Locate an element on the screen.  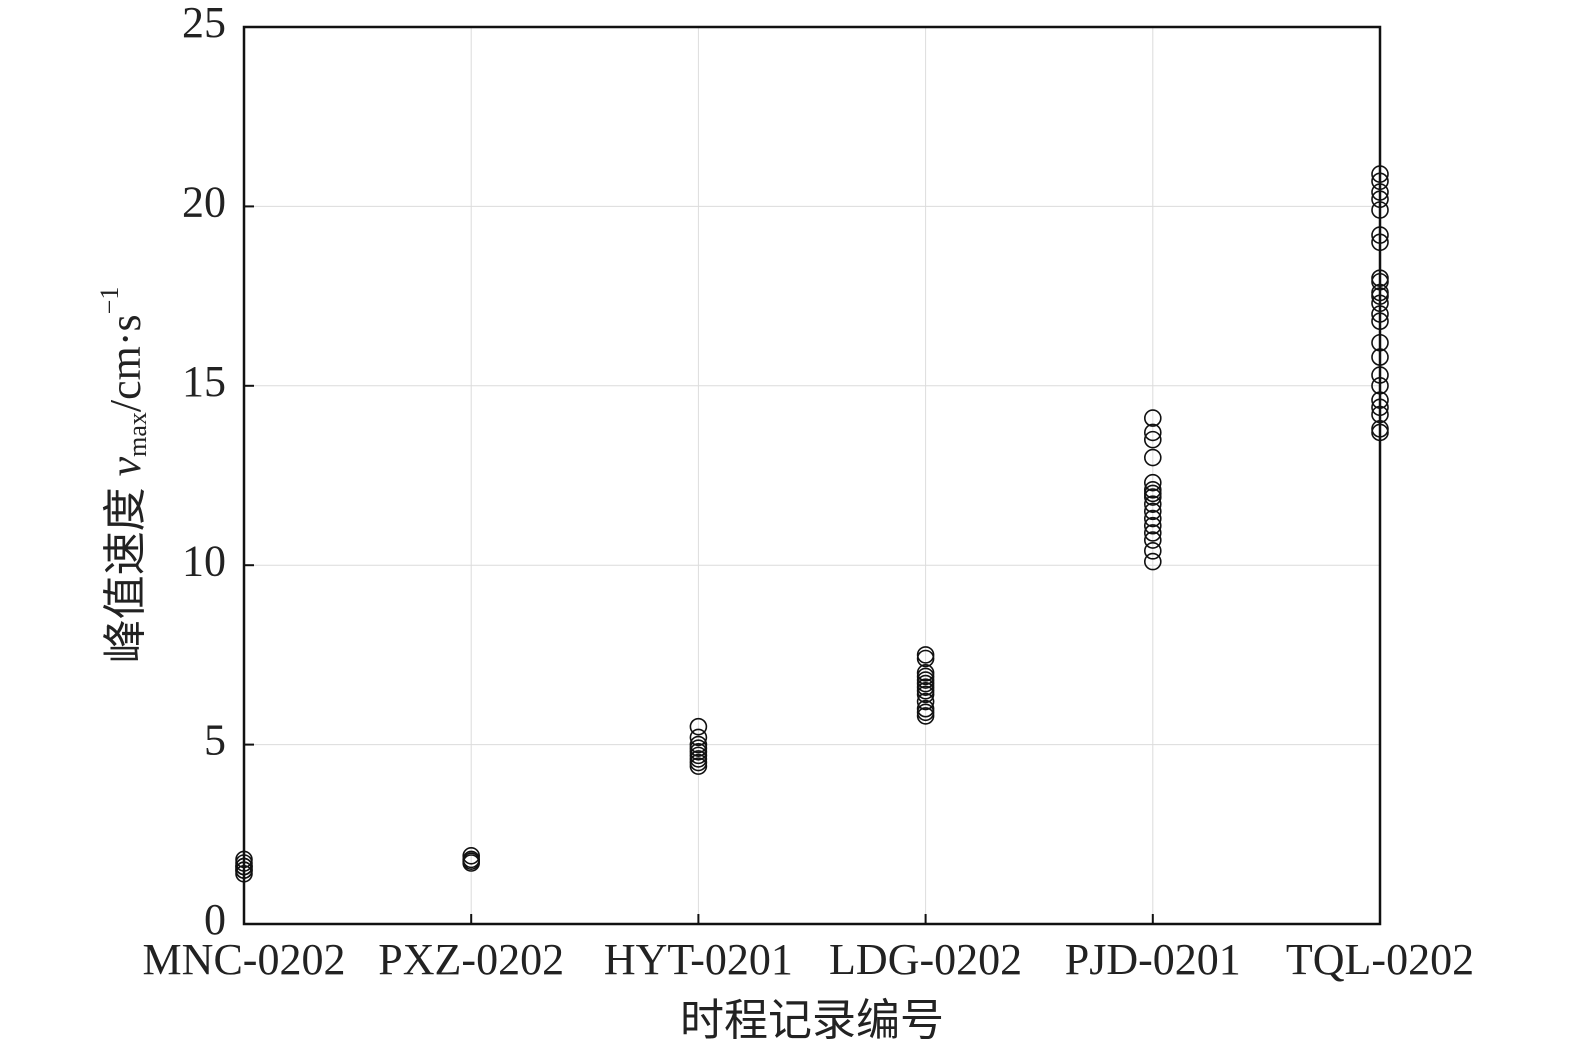
y-tick-label: 5 is located at coordinates (215, 740).